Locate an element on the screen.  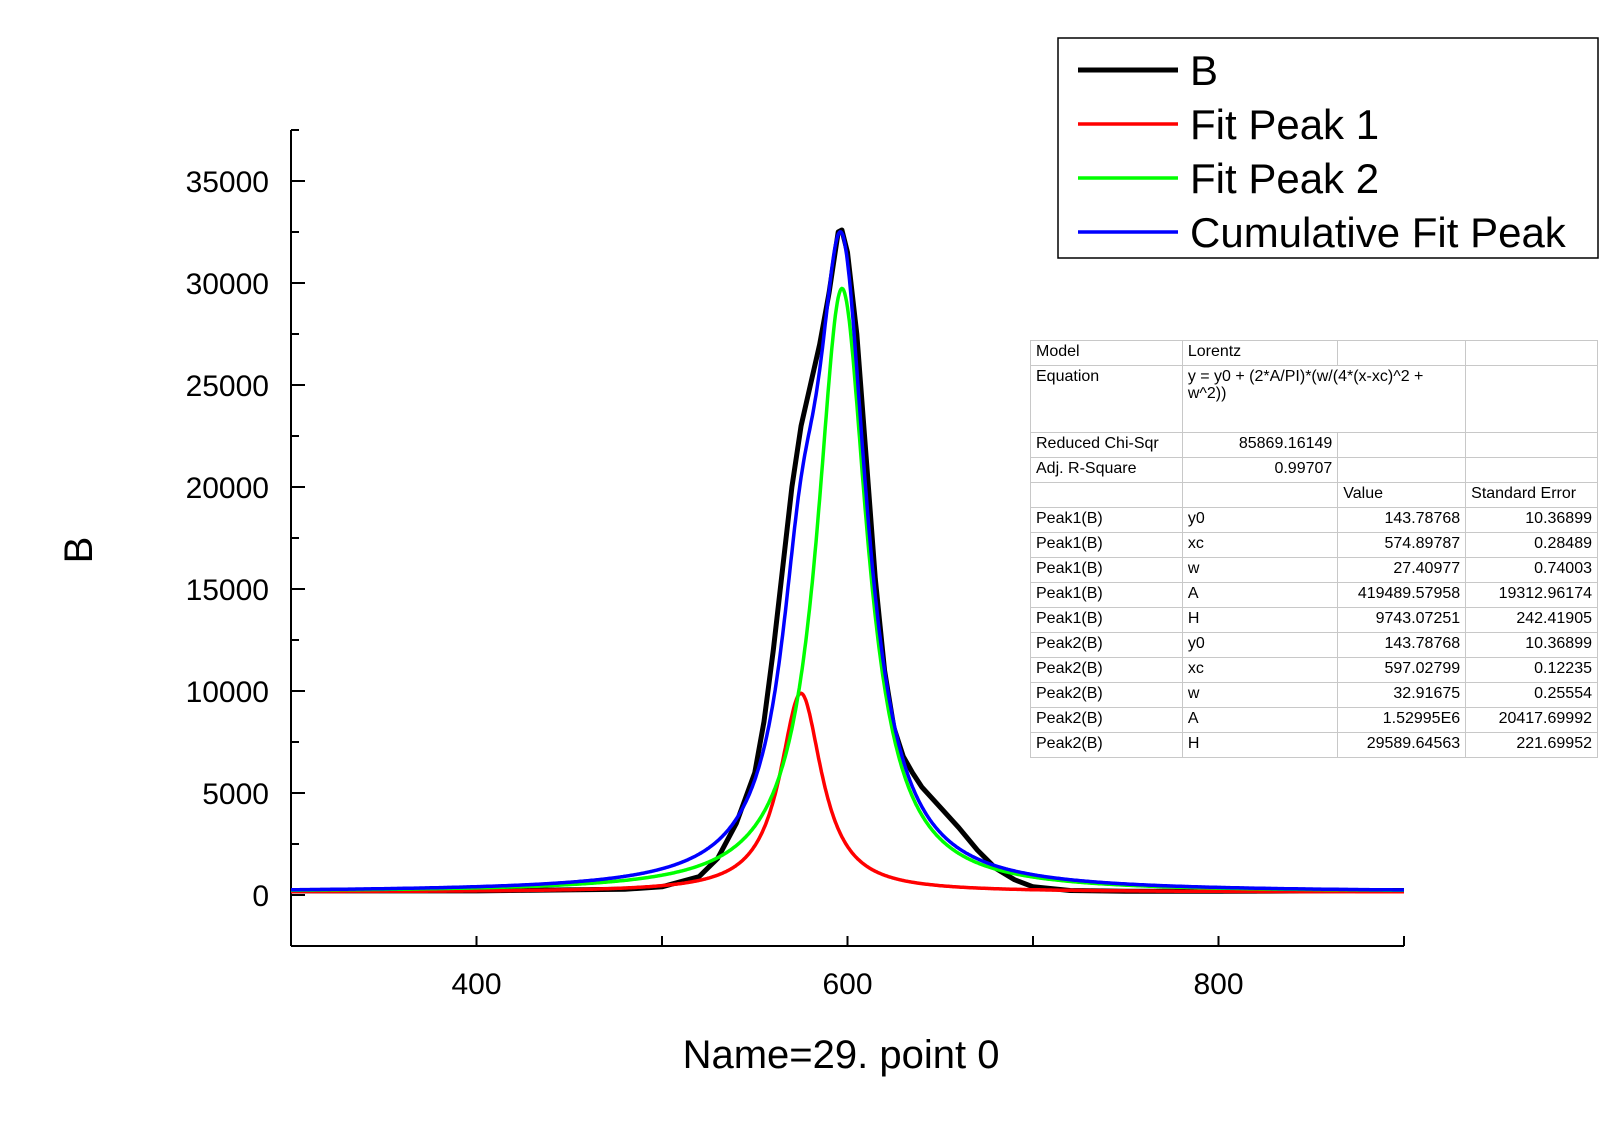
table-row-r2: Adj. R-Square 0.99707 is located at coordinates (1314, 470).